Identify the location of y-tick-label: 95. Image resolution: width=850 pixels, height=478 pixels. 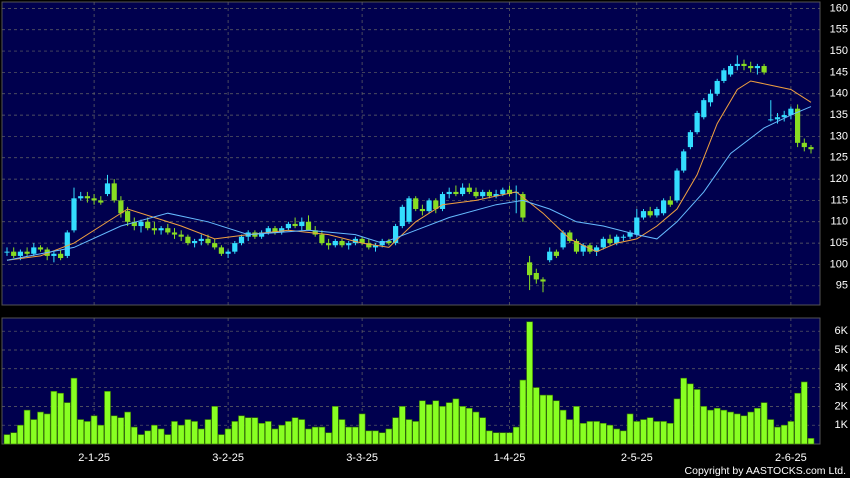
(842, 286).